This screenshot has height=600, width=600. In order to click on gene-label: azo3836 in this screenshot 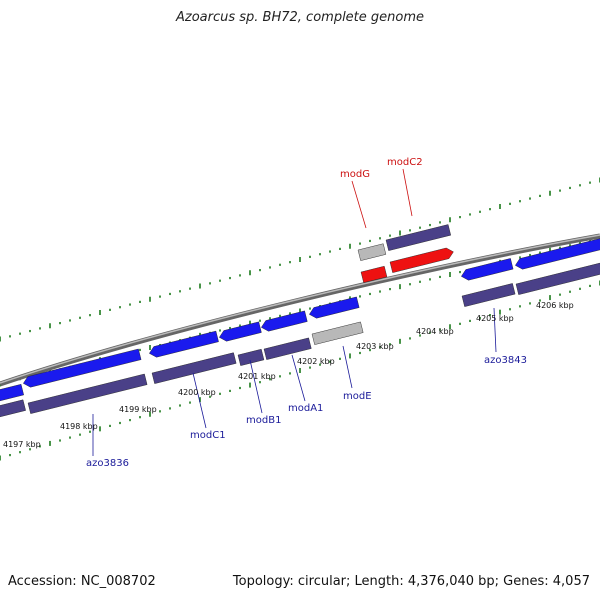, I will do `click(107, 463)`.